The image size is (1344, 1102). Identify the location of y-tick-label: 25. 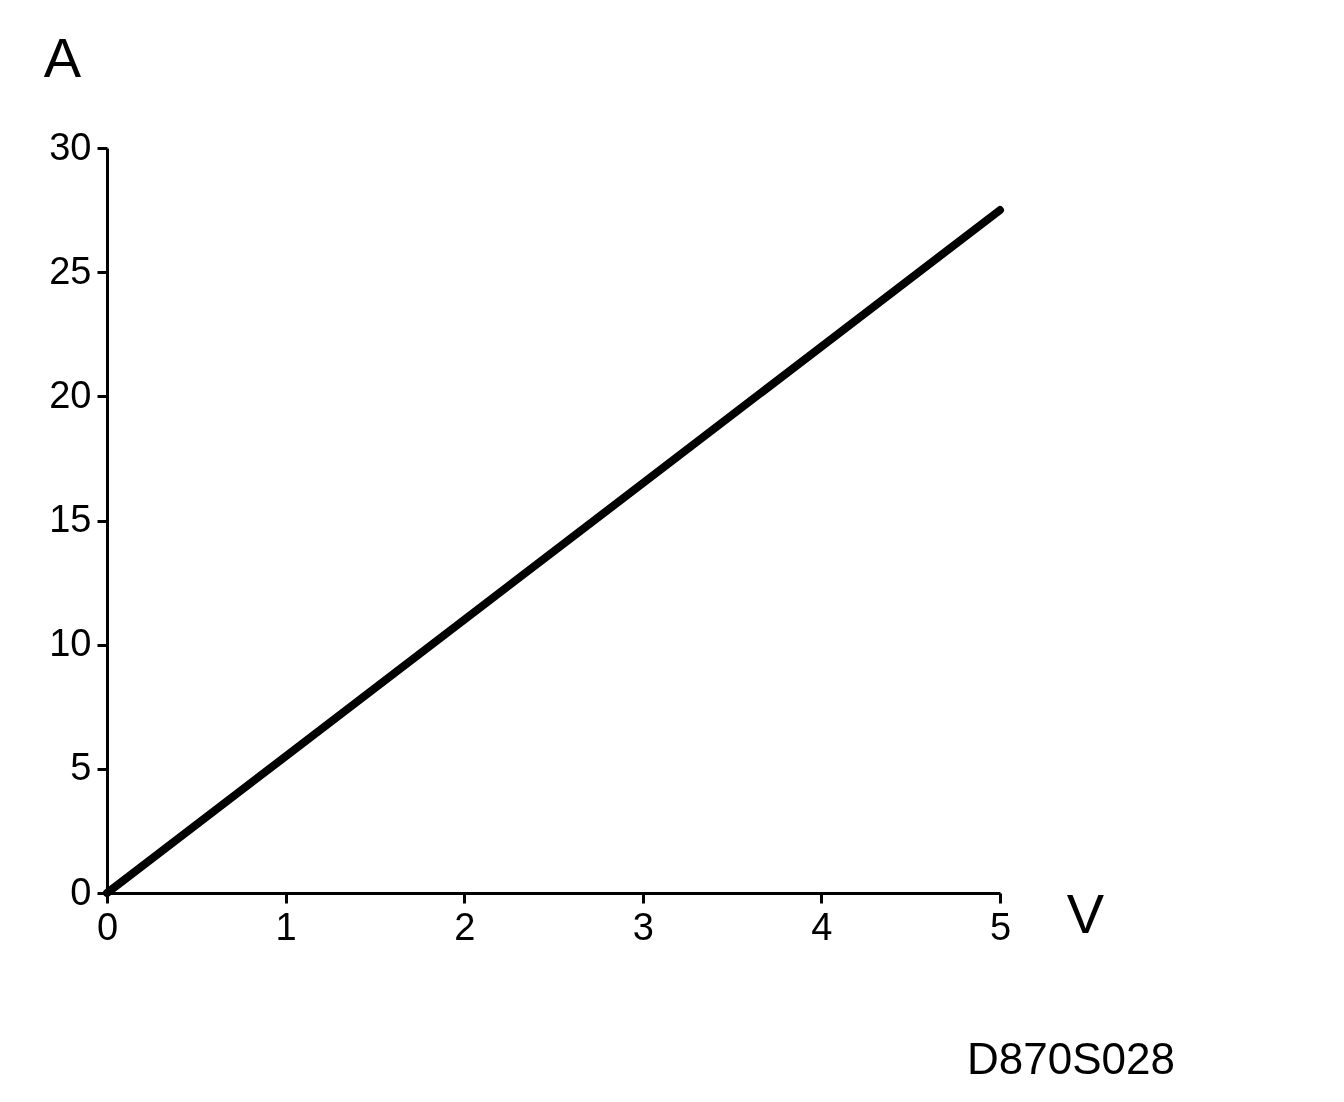
(70, 270).